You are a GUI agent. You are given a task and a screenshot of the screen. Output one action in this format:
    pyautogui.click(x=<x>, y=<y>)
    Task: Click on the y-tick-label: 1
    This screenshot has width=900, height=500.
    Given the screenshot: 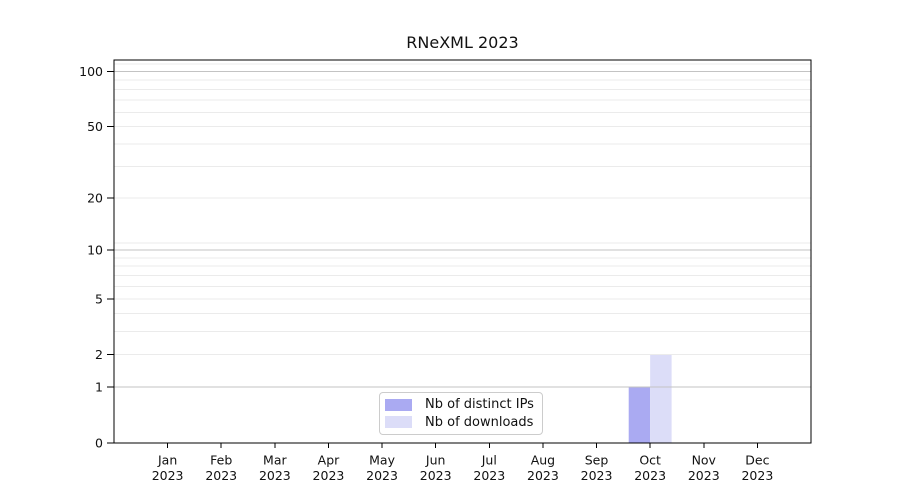 What is the action you would take?
    pyautogui.click(x=99, y=387)
    